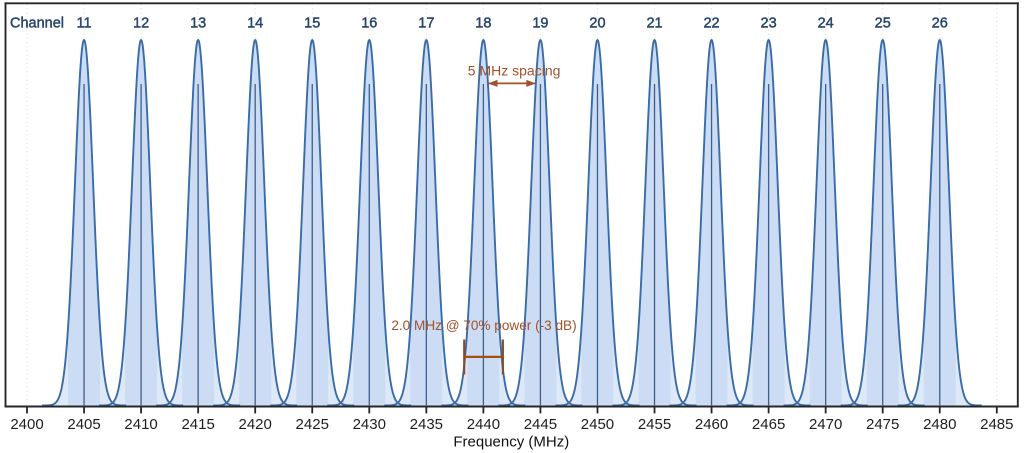  Describe the element at coordinates (939, 424) in the screenshot. I see `svg-text: 2480` at that location.